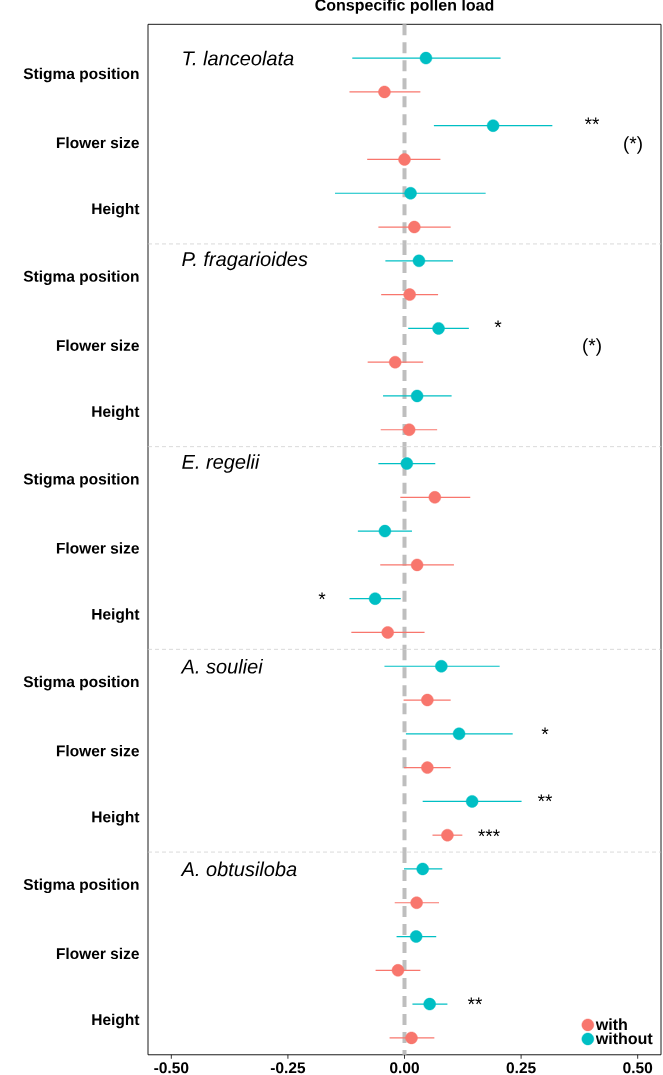 This screenshot has width=663, height=1075. I want to click on annotation: T. lanceolata, so click(238, 58).